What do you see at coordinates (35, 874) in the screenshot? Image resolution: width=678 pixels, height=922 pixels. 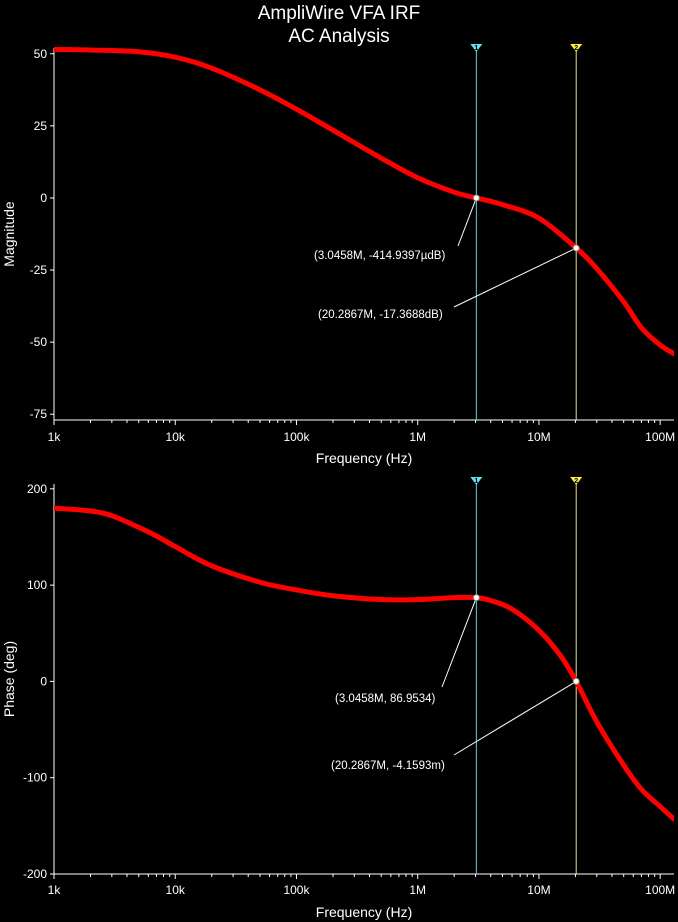 I see `y-tick-label: -200` at bounding box center [35, 874].